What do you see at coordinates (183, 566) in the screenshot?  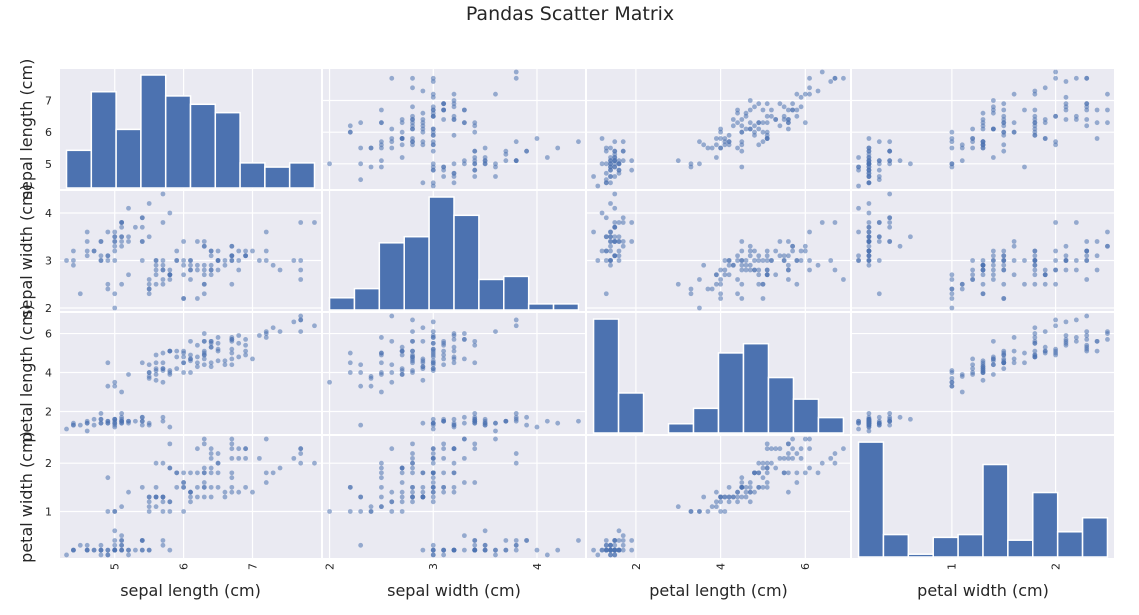 I see `x-tick-label: 6` at bounding box center [183, 566].